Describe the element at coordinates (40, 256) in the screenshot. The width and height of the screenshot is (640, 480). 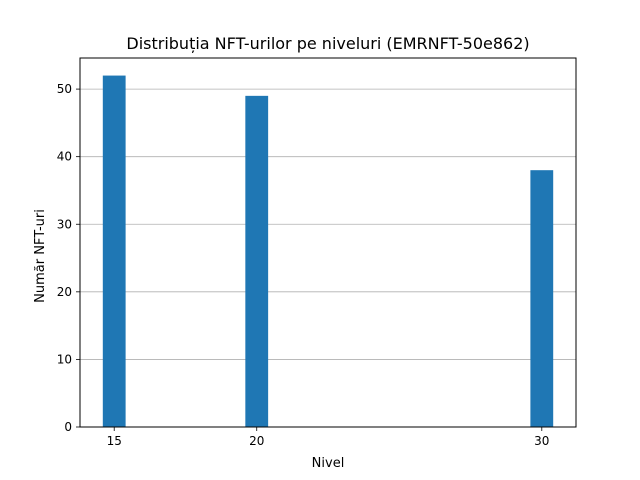
I see `y-axis-label: Număr NFT-uri` at that location.